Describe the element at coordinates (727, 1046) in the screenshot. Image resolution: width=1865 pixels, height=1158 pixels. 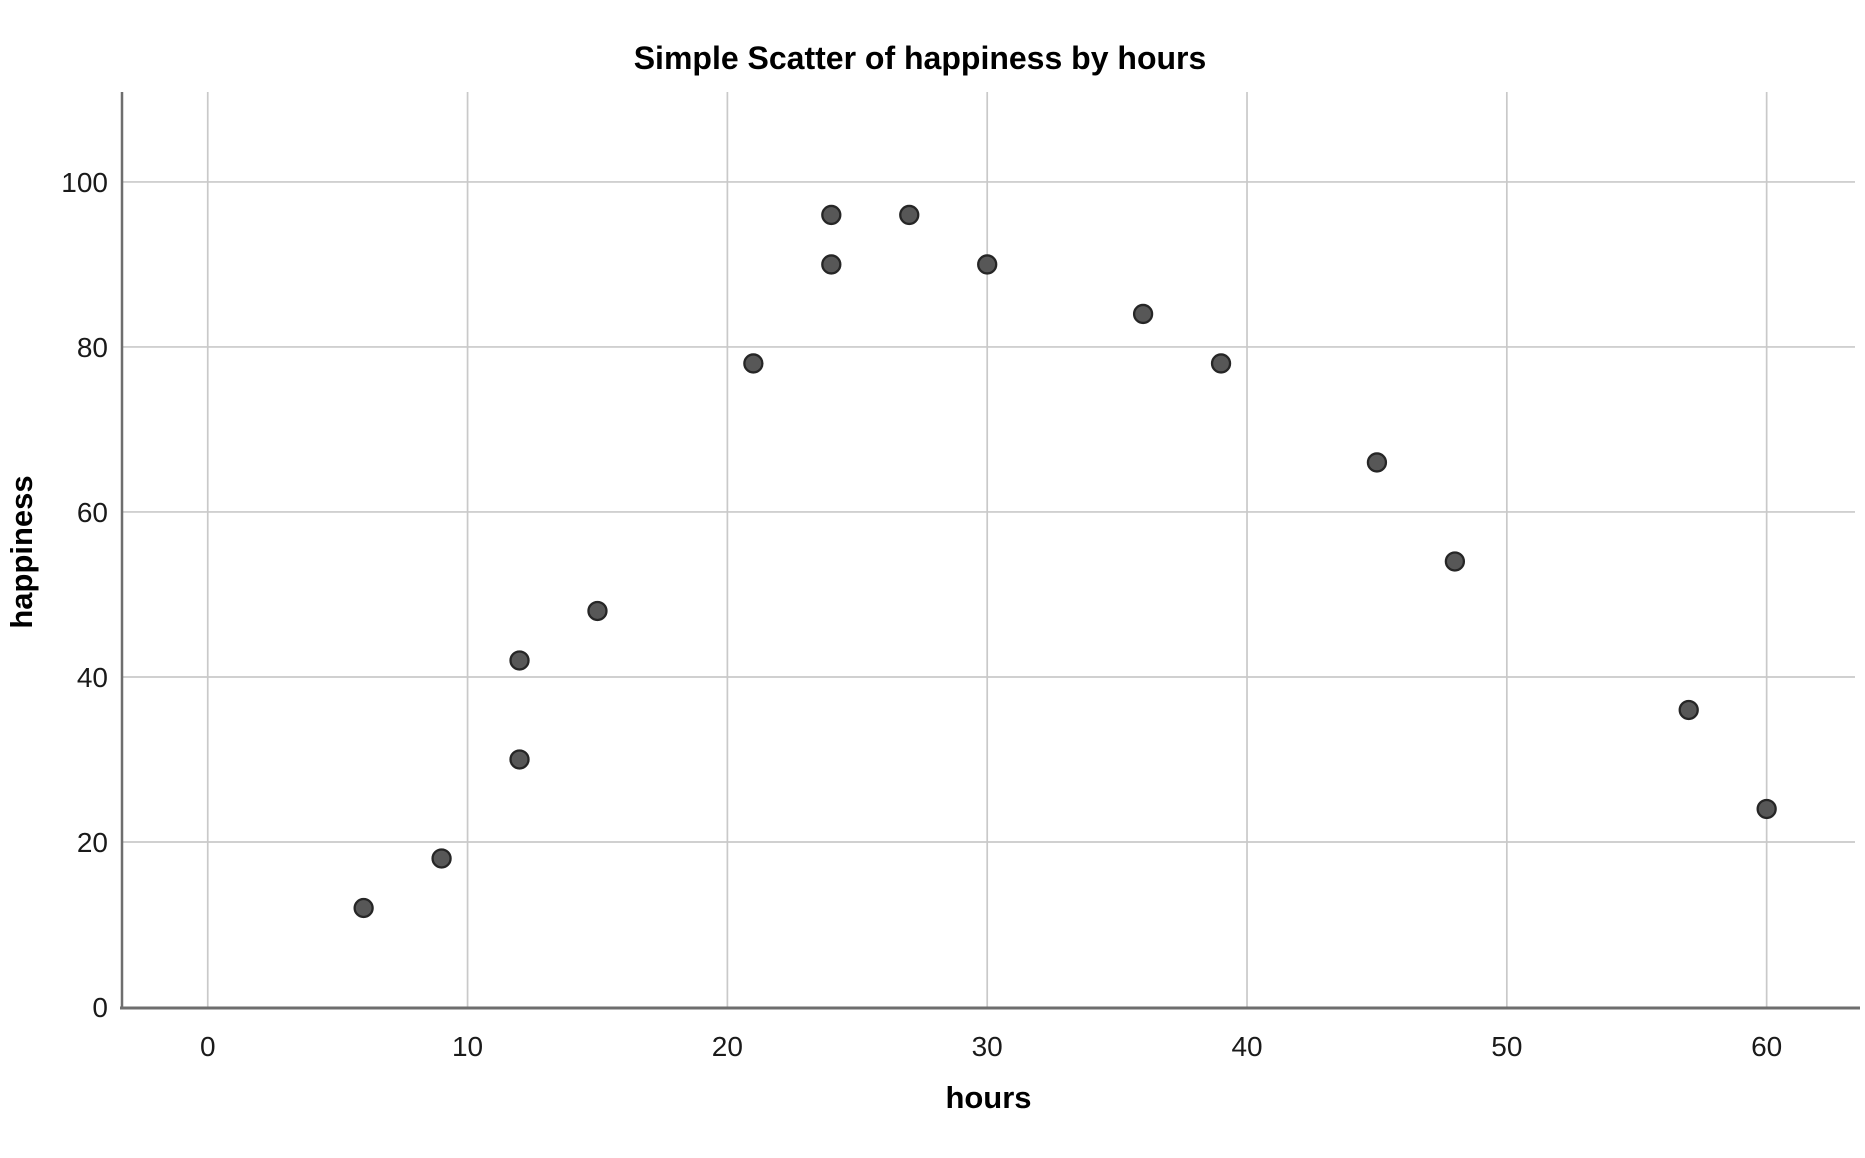
I see `x-tick-label: 20` at that location.